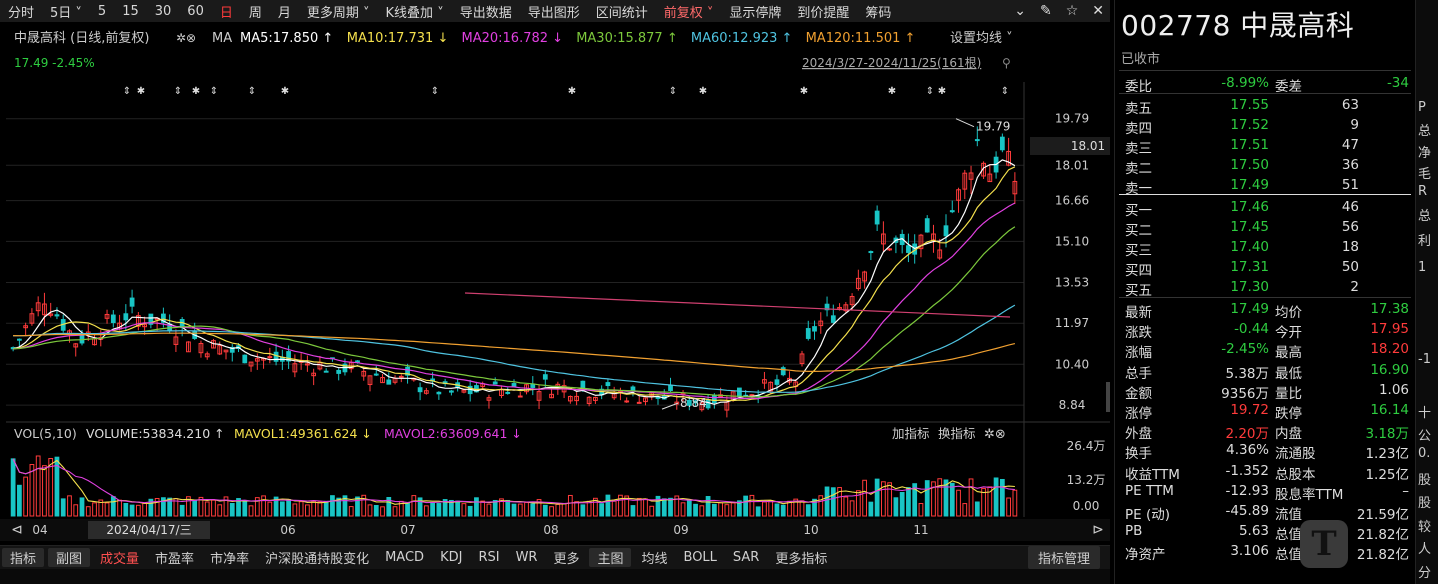  What do you see at coordinates (405, 557) in the screenshot?
I see `indicator-tab-6: MACD` at bounding box center [405, 557].